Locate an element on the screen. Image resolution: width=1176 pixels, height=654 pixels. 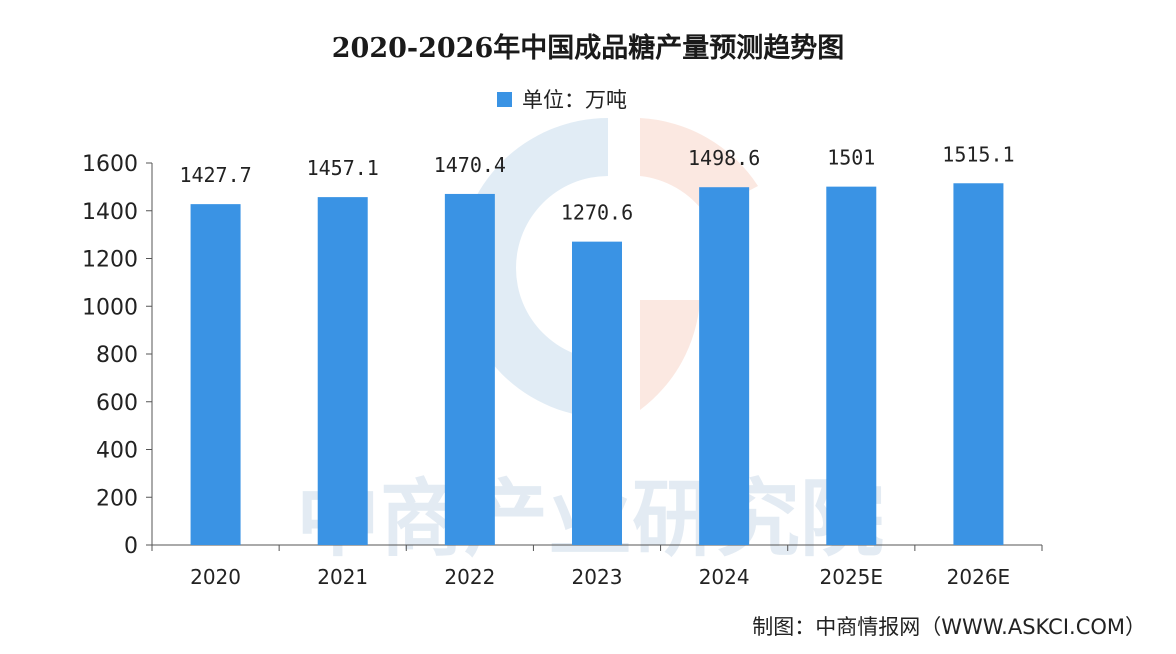
x-ticks: 2020 2021 2022 2023 2024 2025E 2026E is located at coordinates (597, 567).